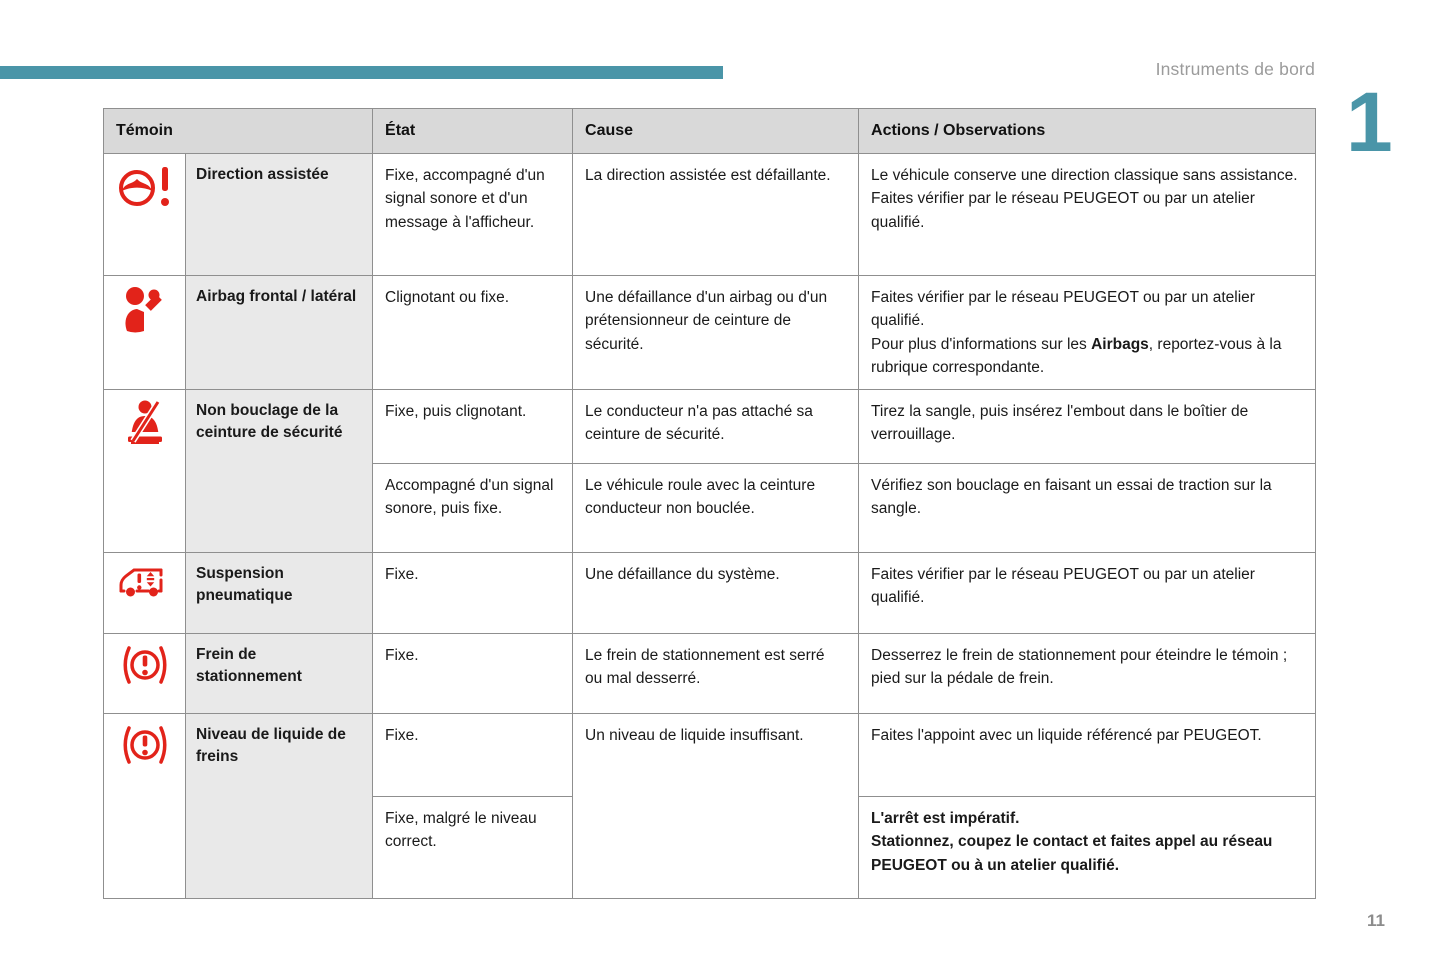 This screenshot has width=1445, height=977. I want to click on airbag-warning-icon, so click(143, 310).